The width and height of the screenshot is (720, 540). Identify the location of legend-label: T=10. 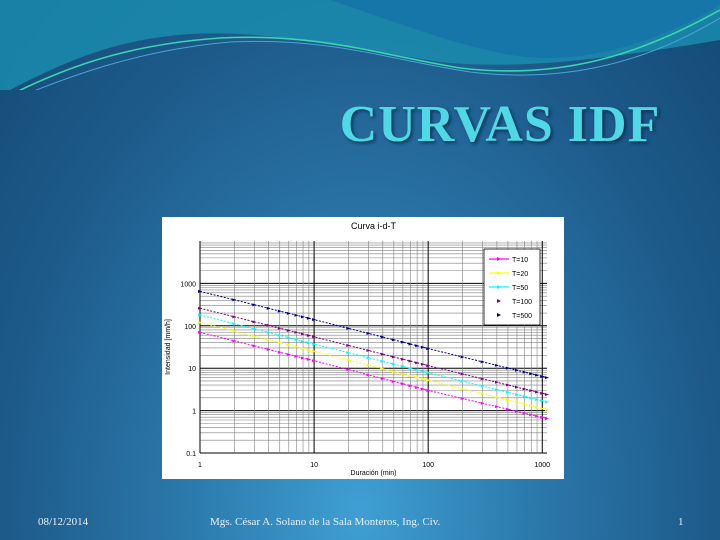
(520, 260).